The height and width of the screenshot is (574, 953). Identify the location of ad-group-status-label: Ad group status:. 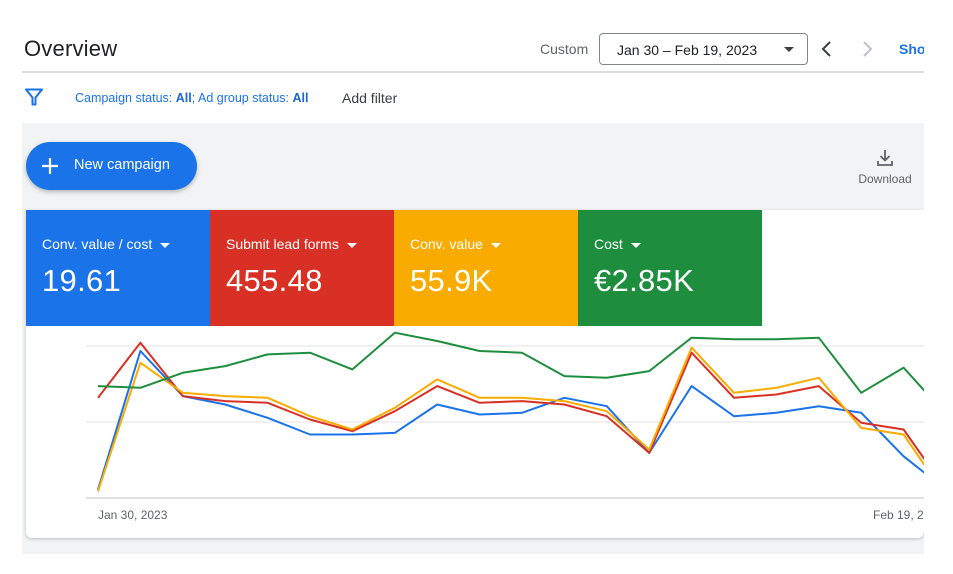
(245, 98).